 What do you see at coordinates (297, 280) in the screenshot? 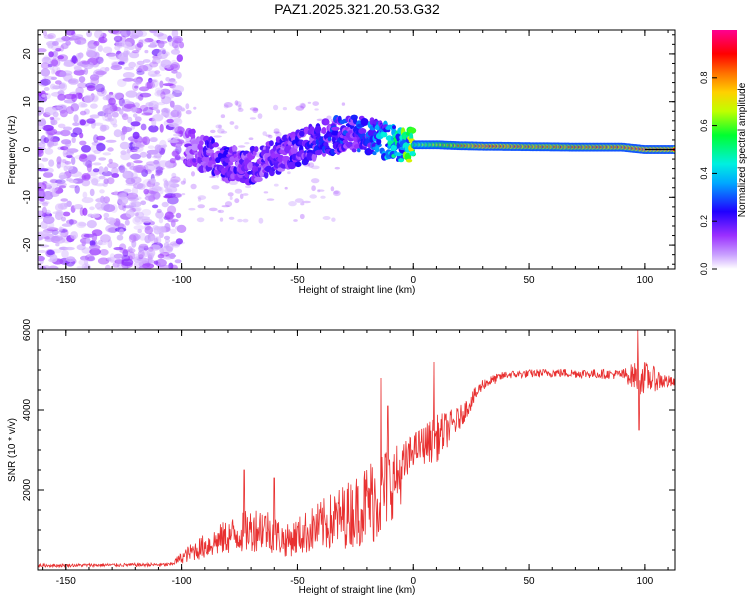
I see `x-tick-label: -50` at bounding box center [297, 280].